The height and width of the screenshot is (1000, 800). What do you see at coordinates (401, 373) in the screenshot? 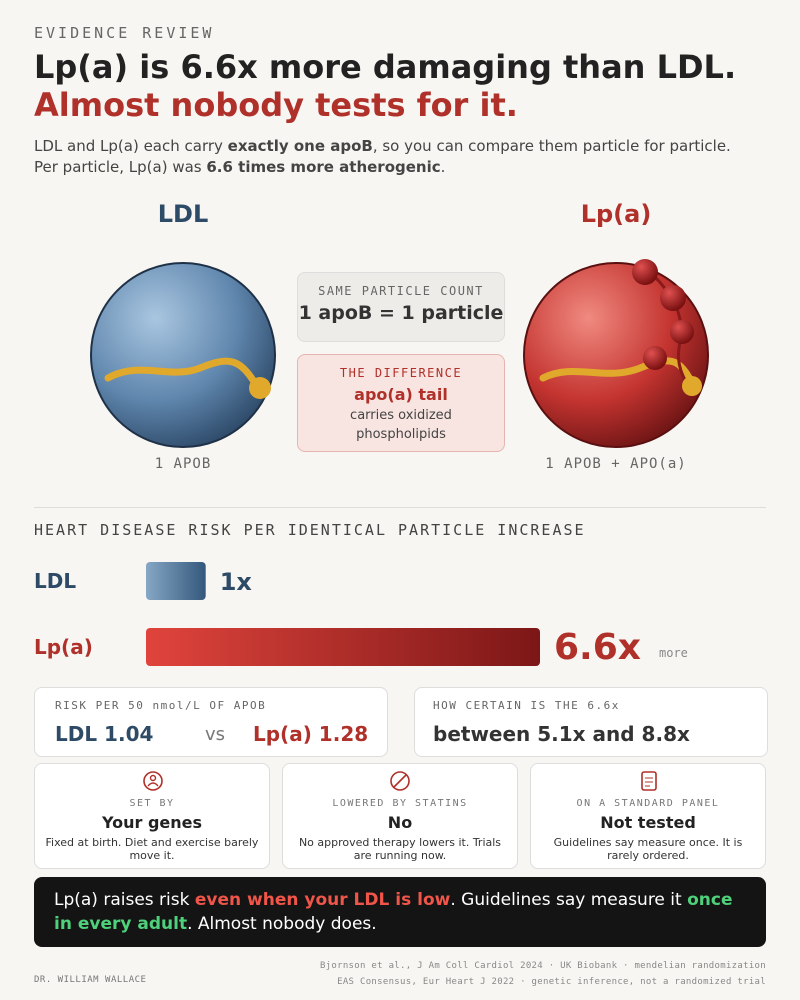
I see `box-label: THE DIFFERENCE` at bounding box center [401, 373].